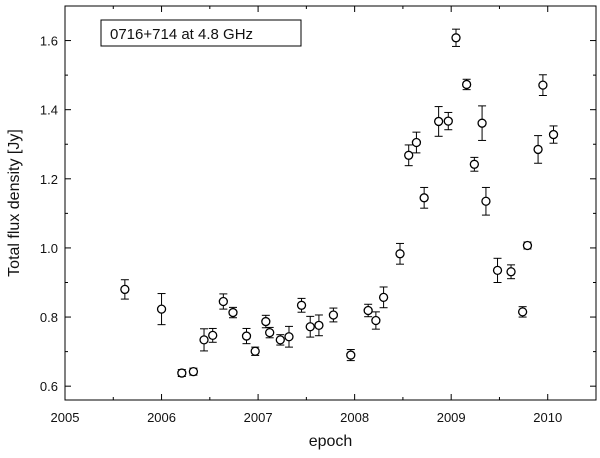 Image resolution: width=600 pixels, height=458 pixels. What do you see at coordinates (258, 417) in the screenshot?
I see `x-tick-label: 2007` at bounding box center [258, 417].